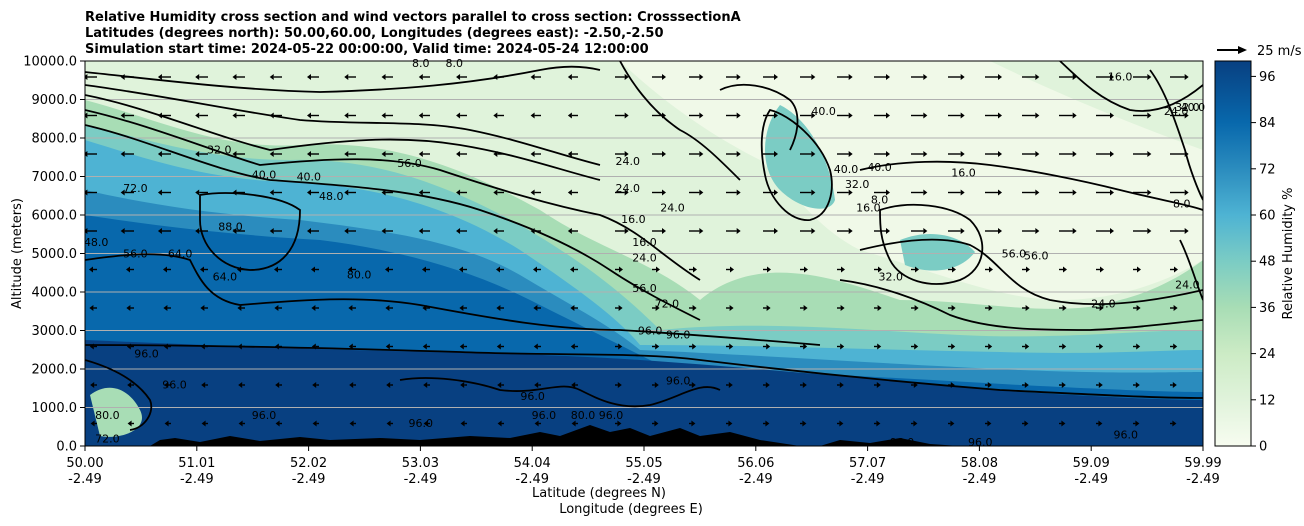  Describe the element at coordinates (1242, 50) in the screenshot. I see `quiver-key-arrowhead` at that location.